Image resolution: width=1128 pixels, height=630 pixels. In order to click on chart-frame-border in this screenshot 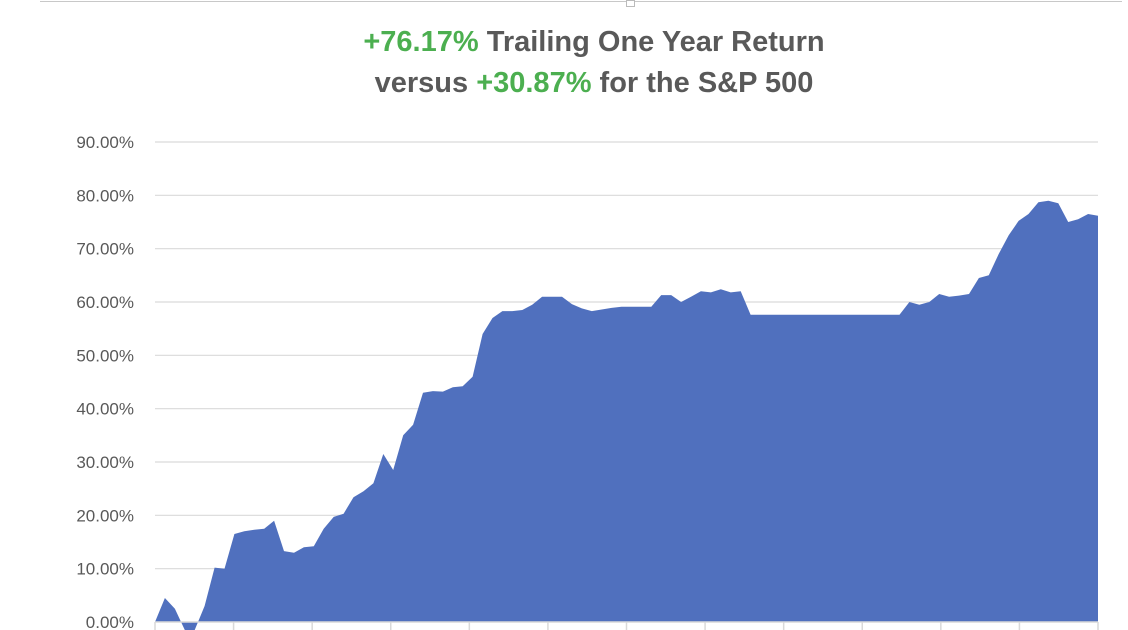, I will do `click(581, 3)`.